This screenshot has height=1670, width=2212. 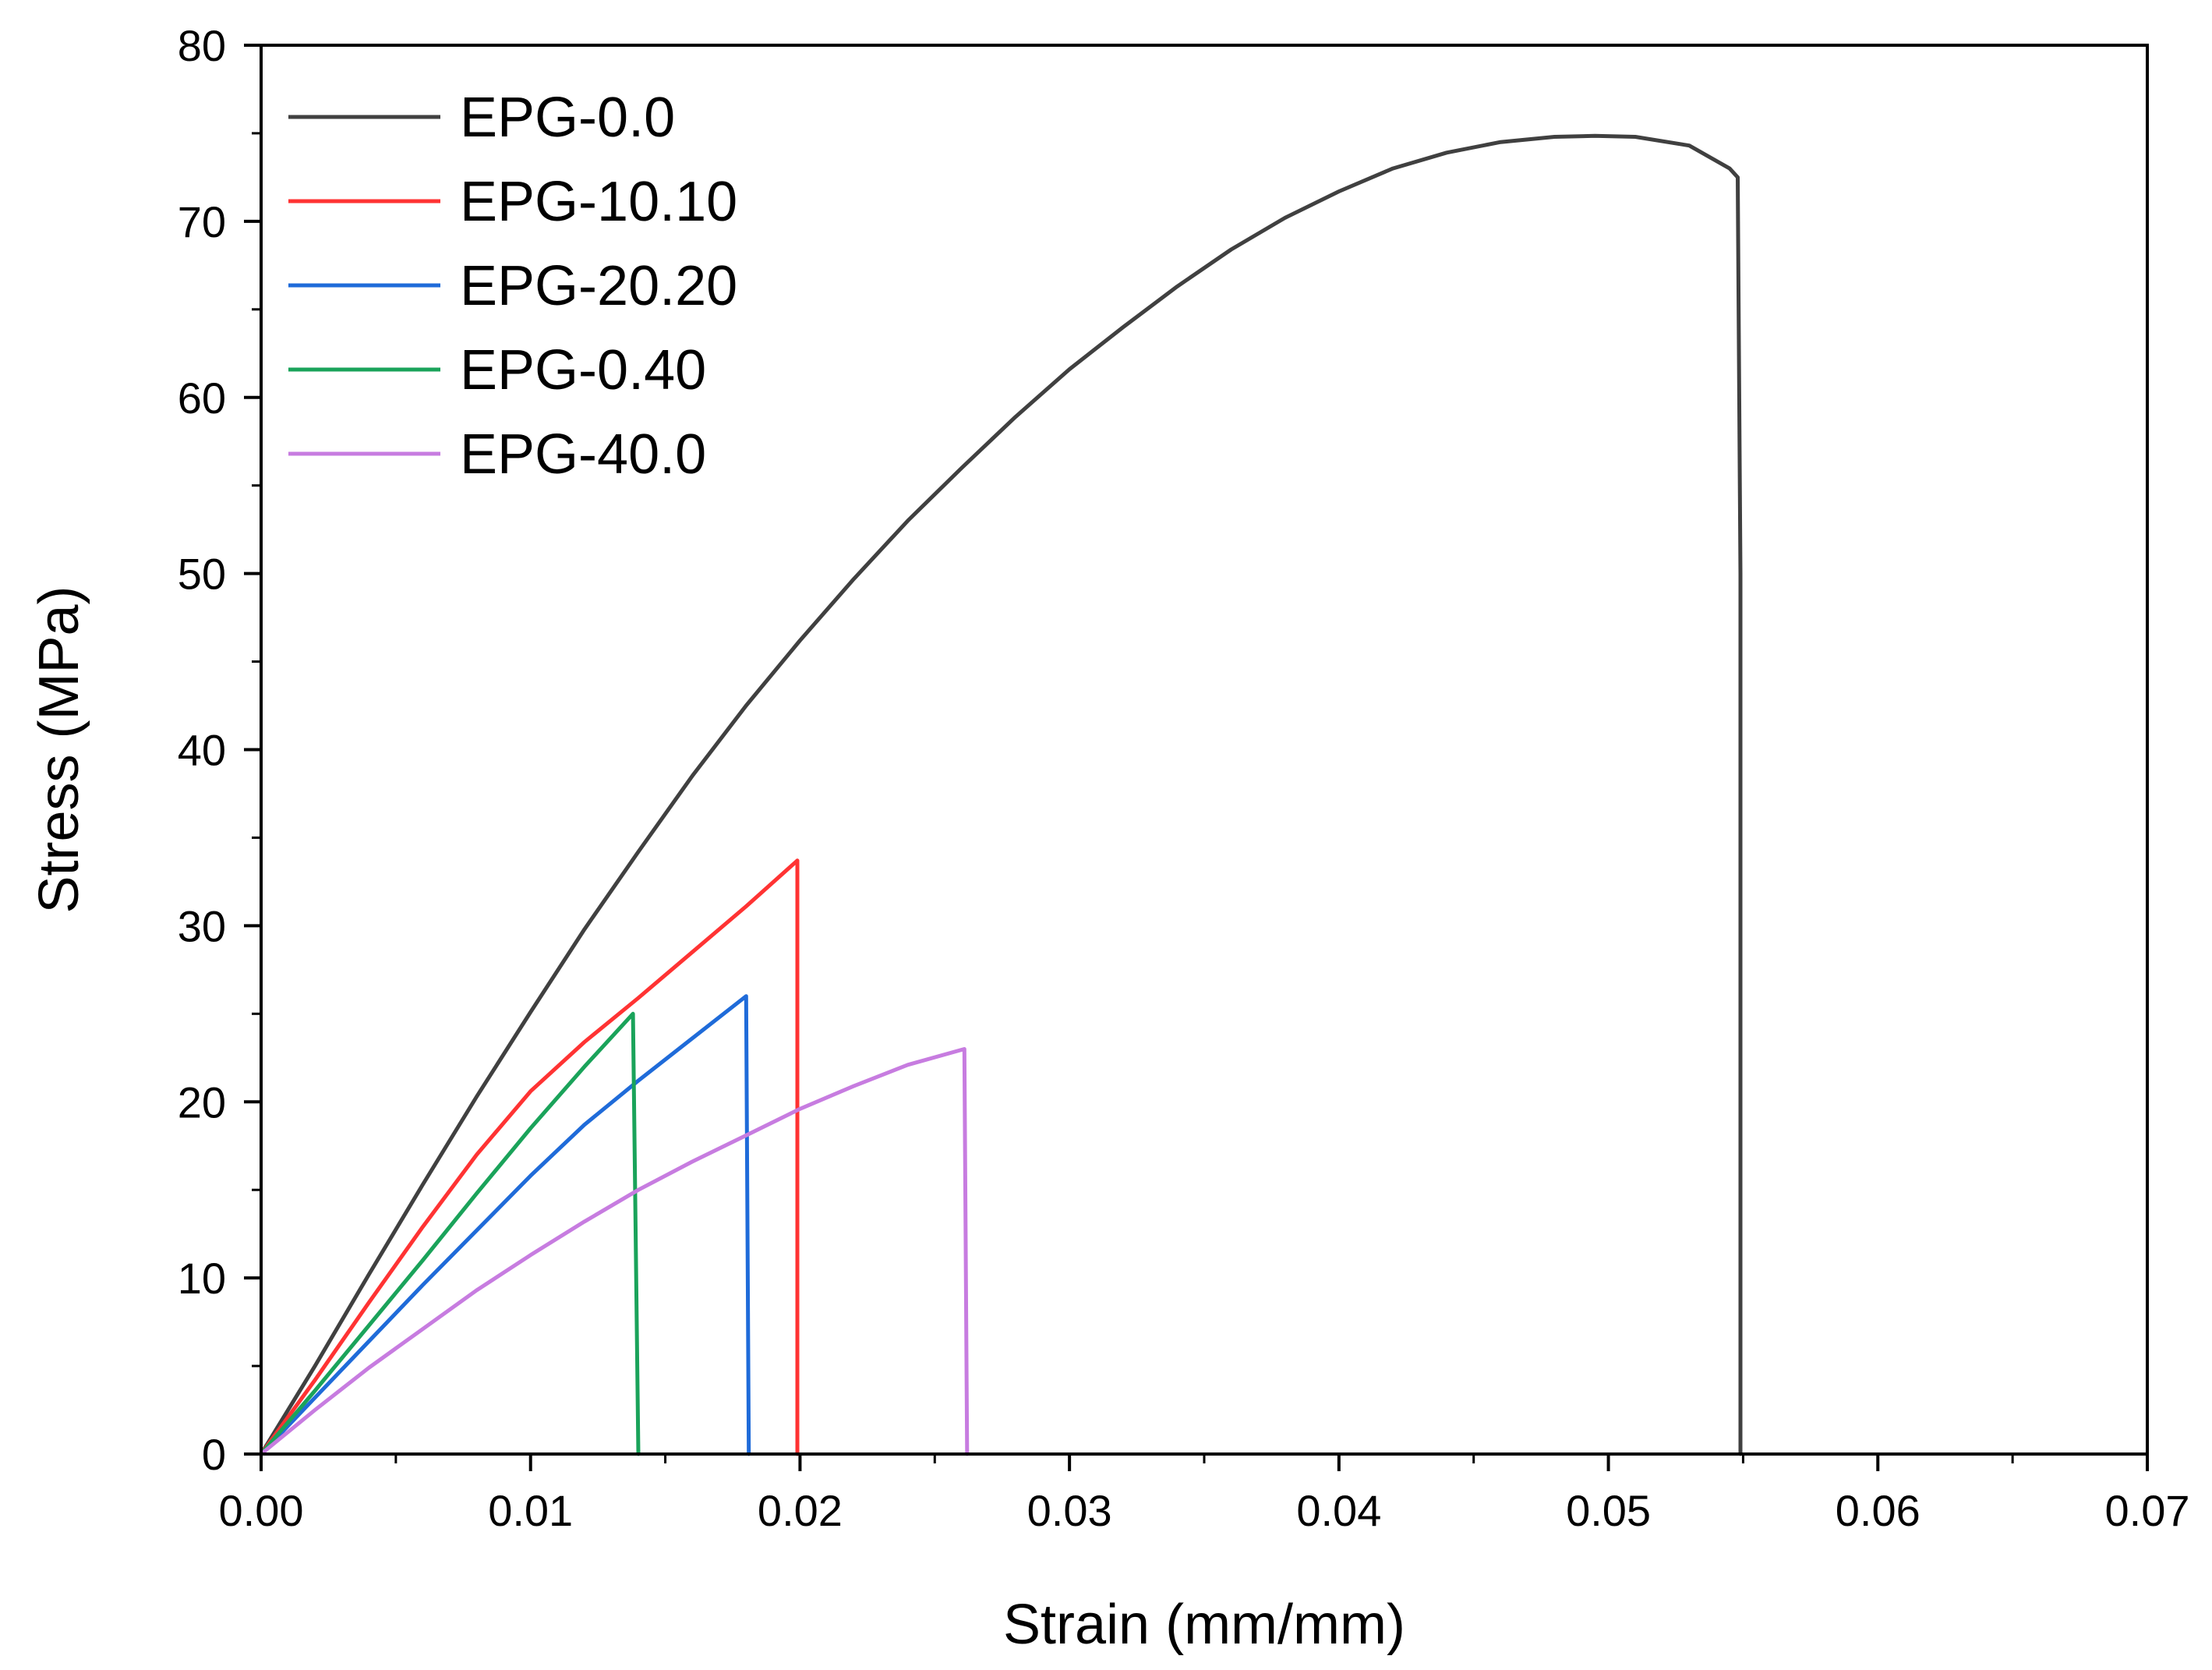 I want to click on legend-label: EPG-20.20, so click(x=598, y=286).